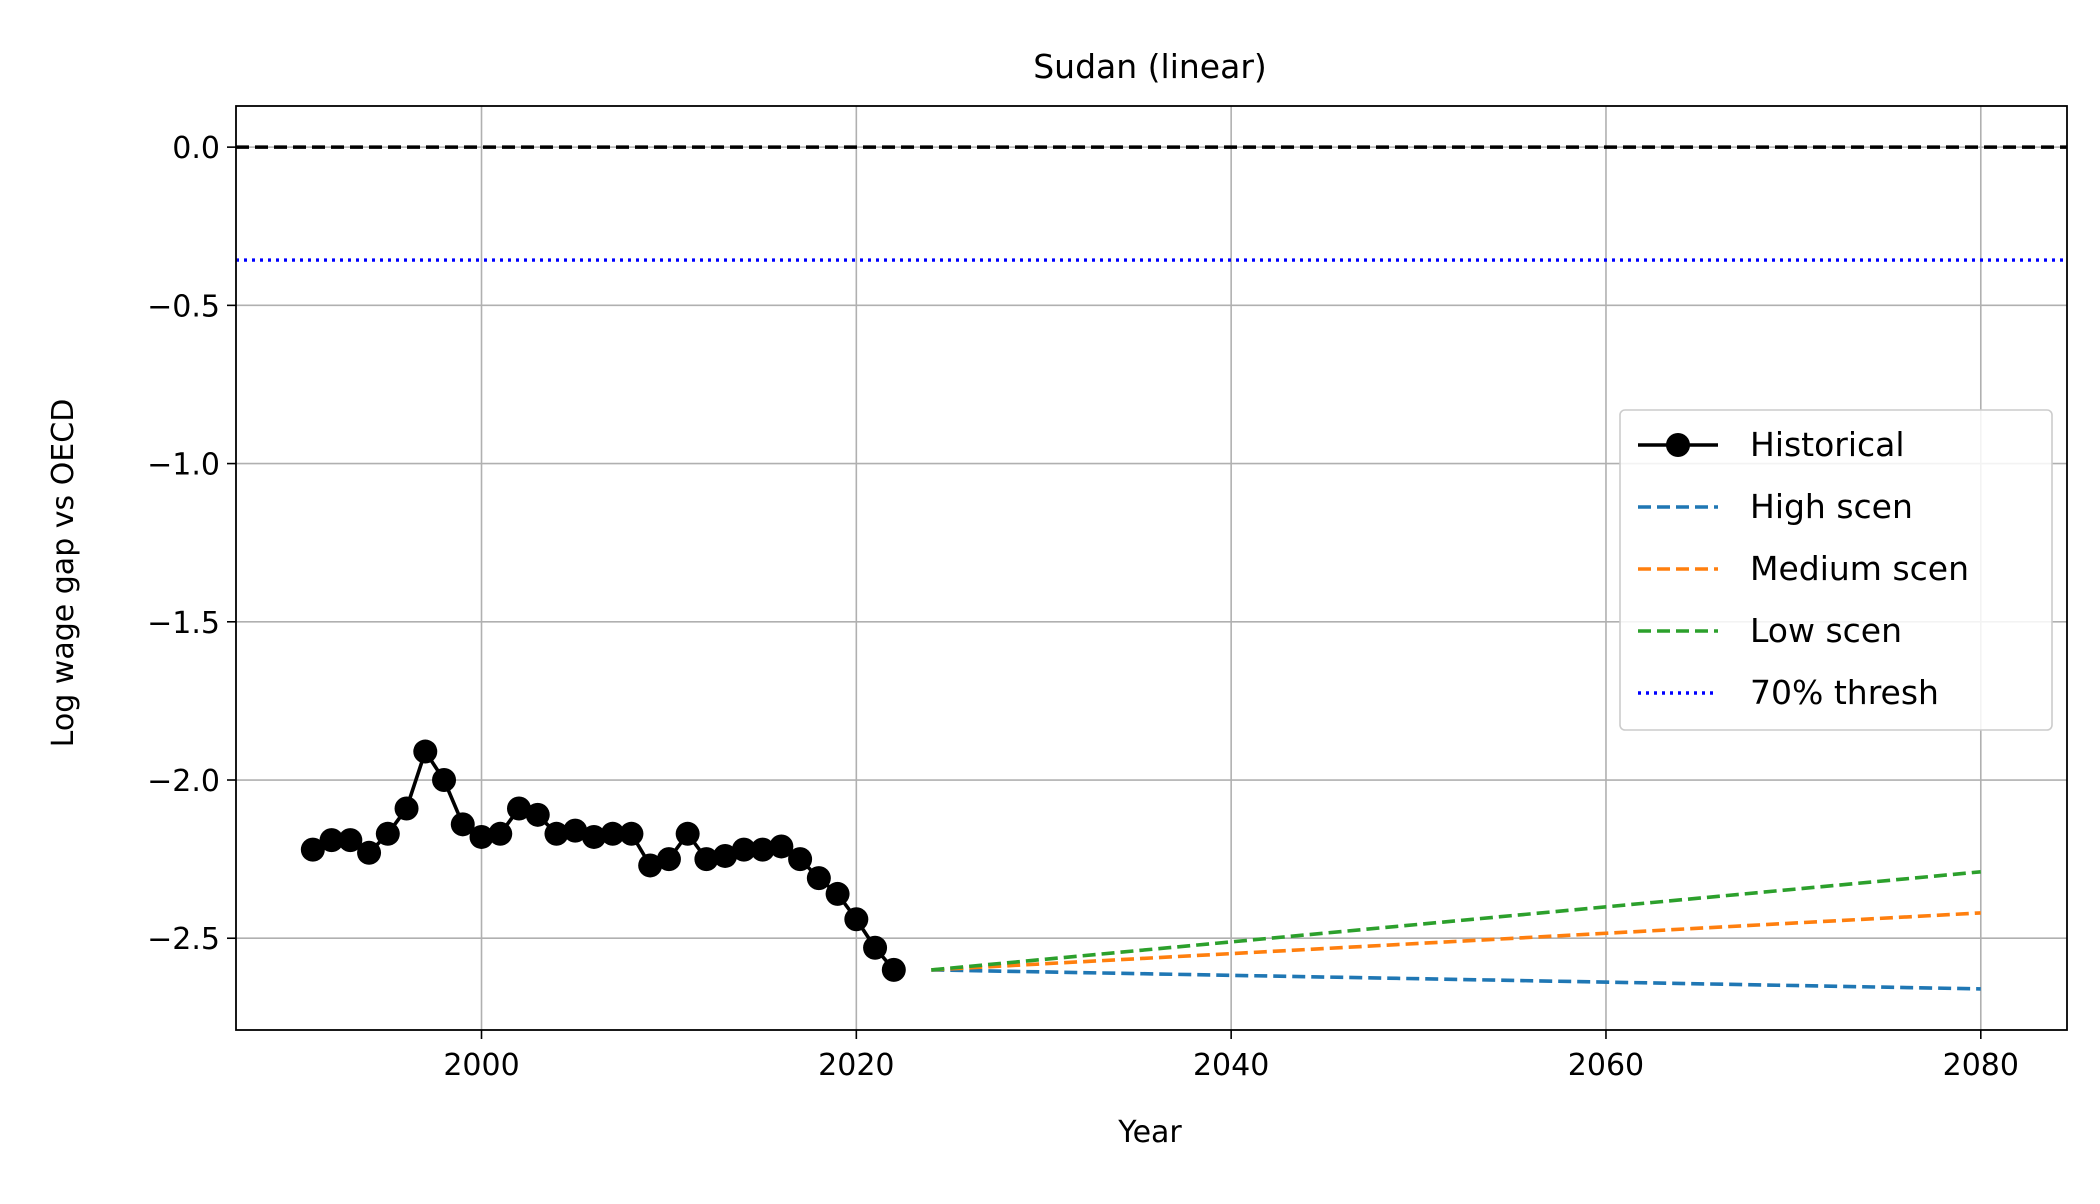 The image size is (2100, 1204). Describe the element at coordinates (183, 306) in the screenshot. I see `y-tick-label: −0.5` at that location.